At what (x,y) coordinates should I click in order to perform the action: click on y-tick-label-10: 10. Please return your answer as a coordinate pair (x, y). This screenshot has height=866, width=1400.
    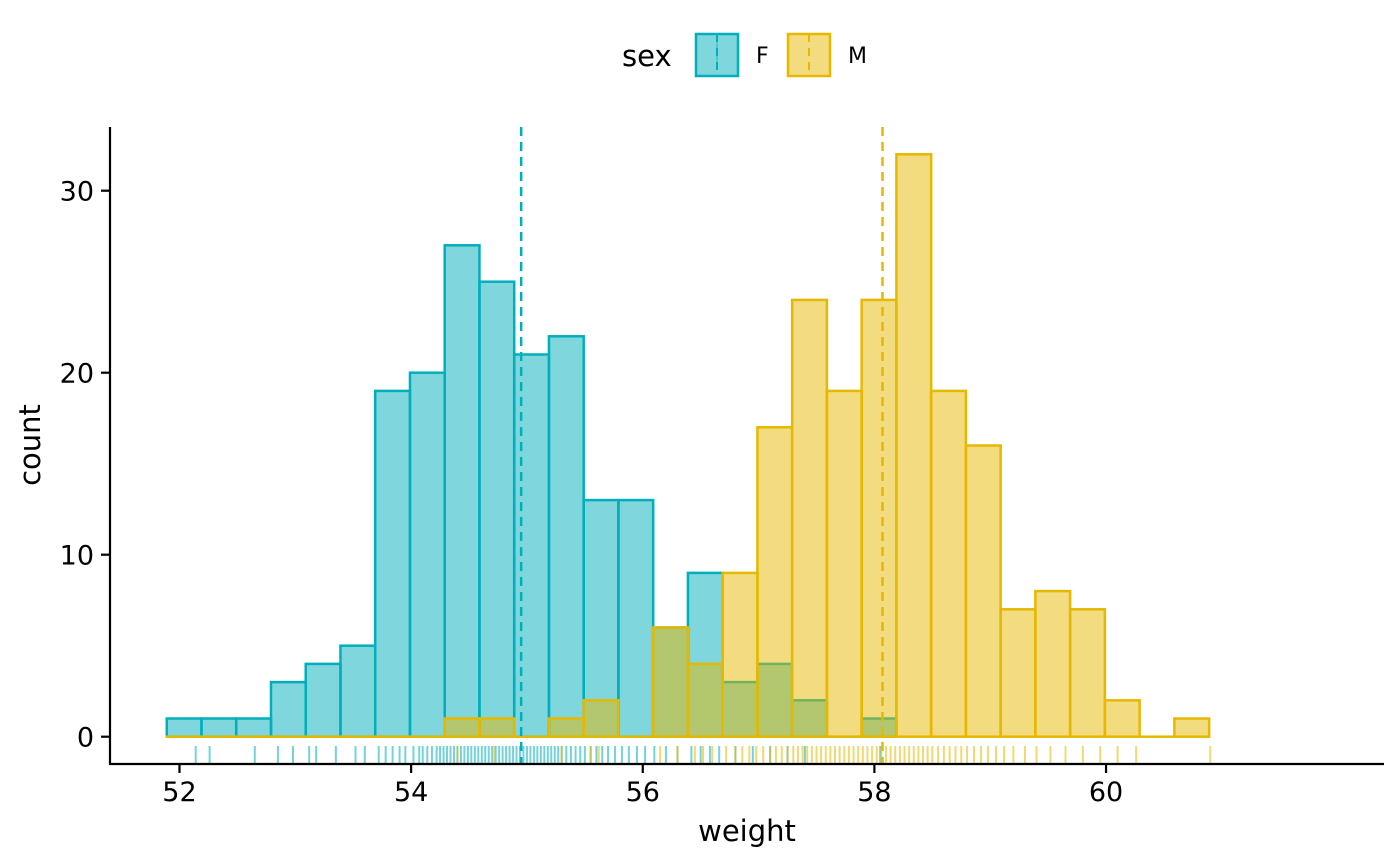
    Looking at the image, I should click on (77, 556).